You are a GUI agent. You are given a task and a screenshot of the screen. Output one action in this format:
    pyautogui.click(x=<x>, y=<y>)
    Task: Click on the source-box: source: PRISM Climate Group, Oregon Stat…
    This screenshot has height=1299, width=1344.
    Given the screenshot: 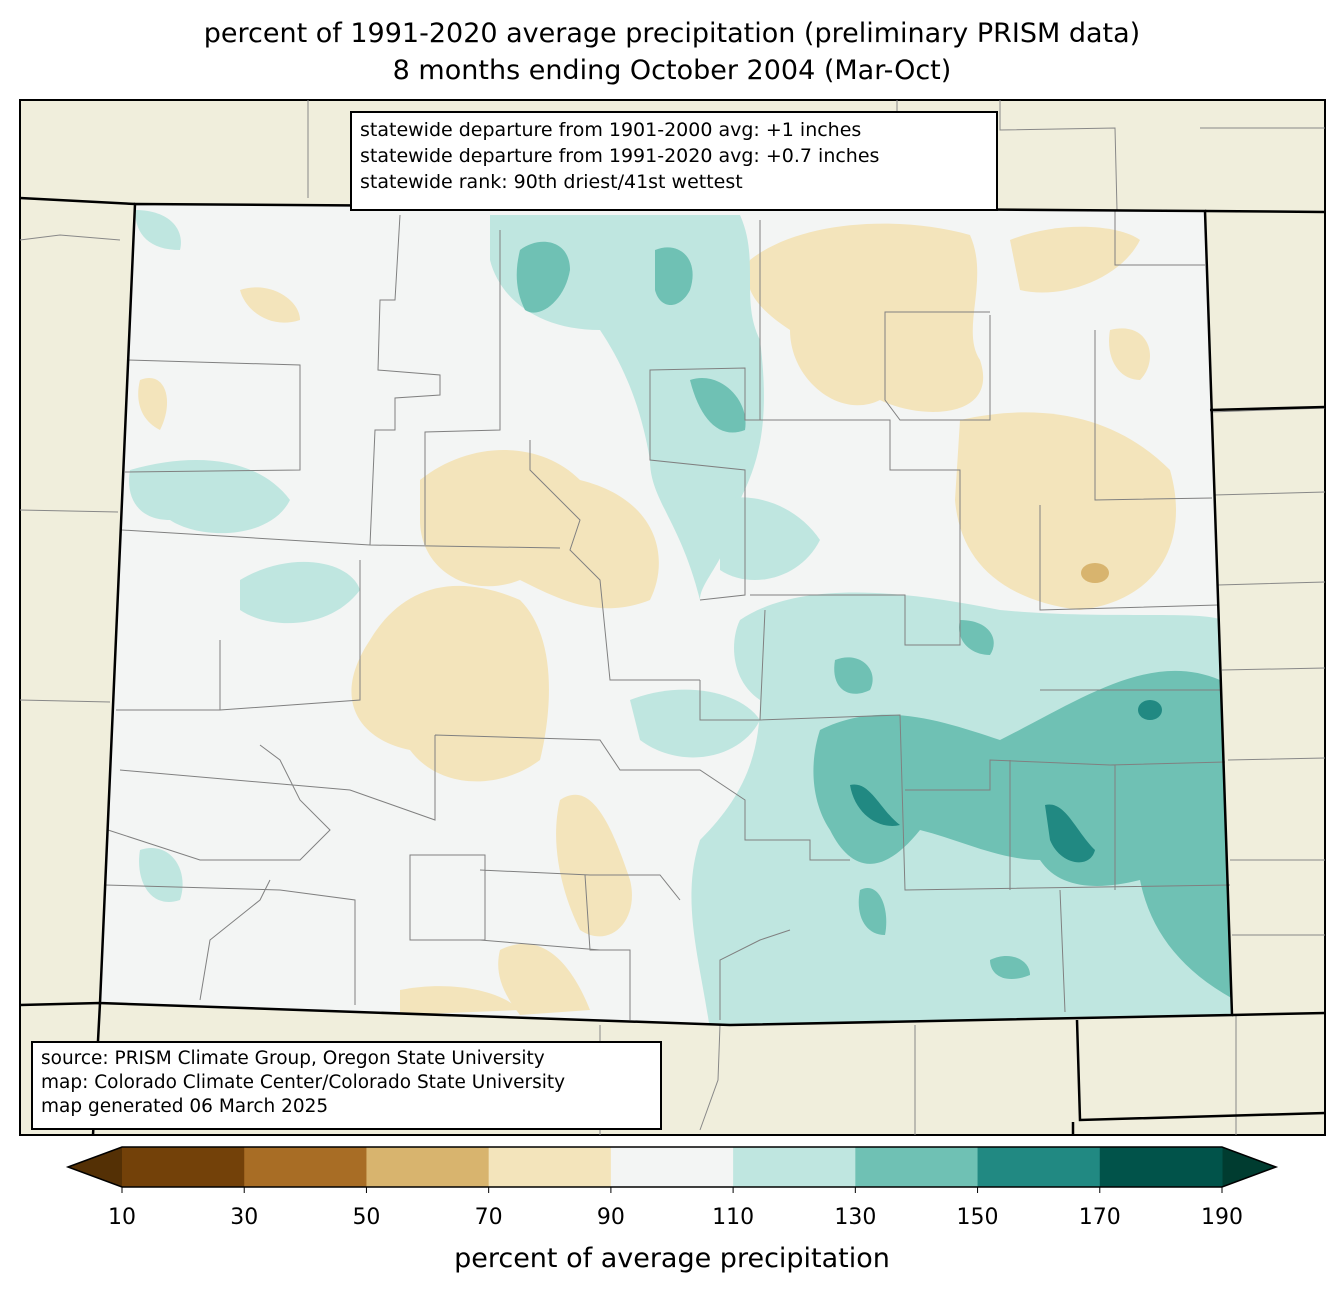 What is the action you would take?
    pyautogui.click(x=346, y=1085)
    